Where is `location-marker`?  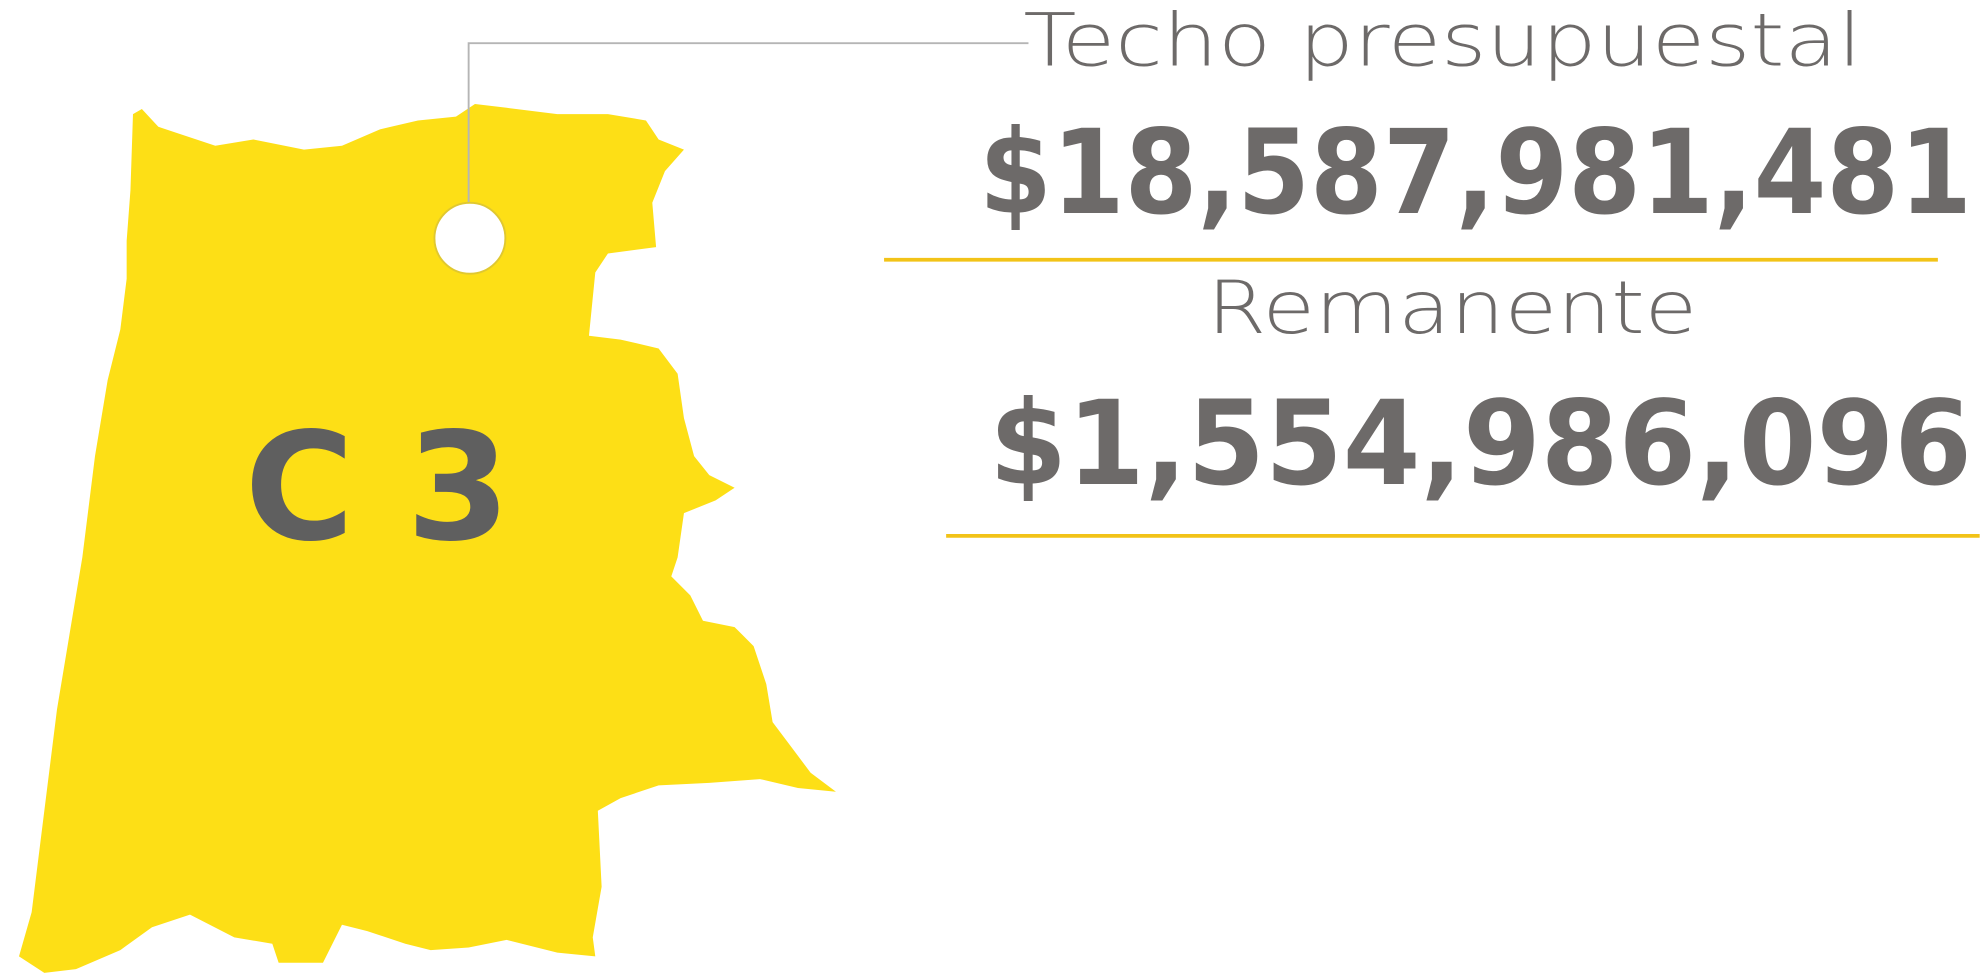 location-marker is located at coordinates (470, 238).